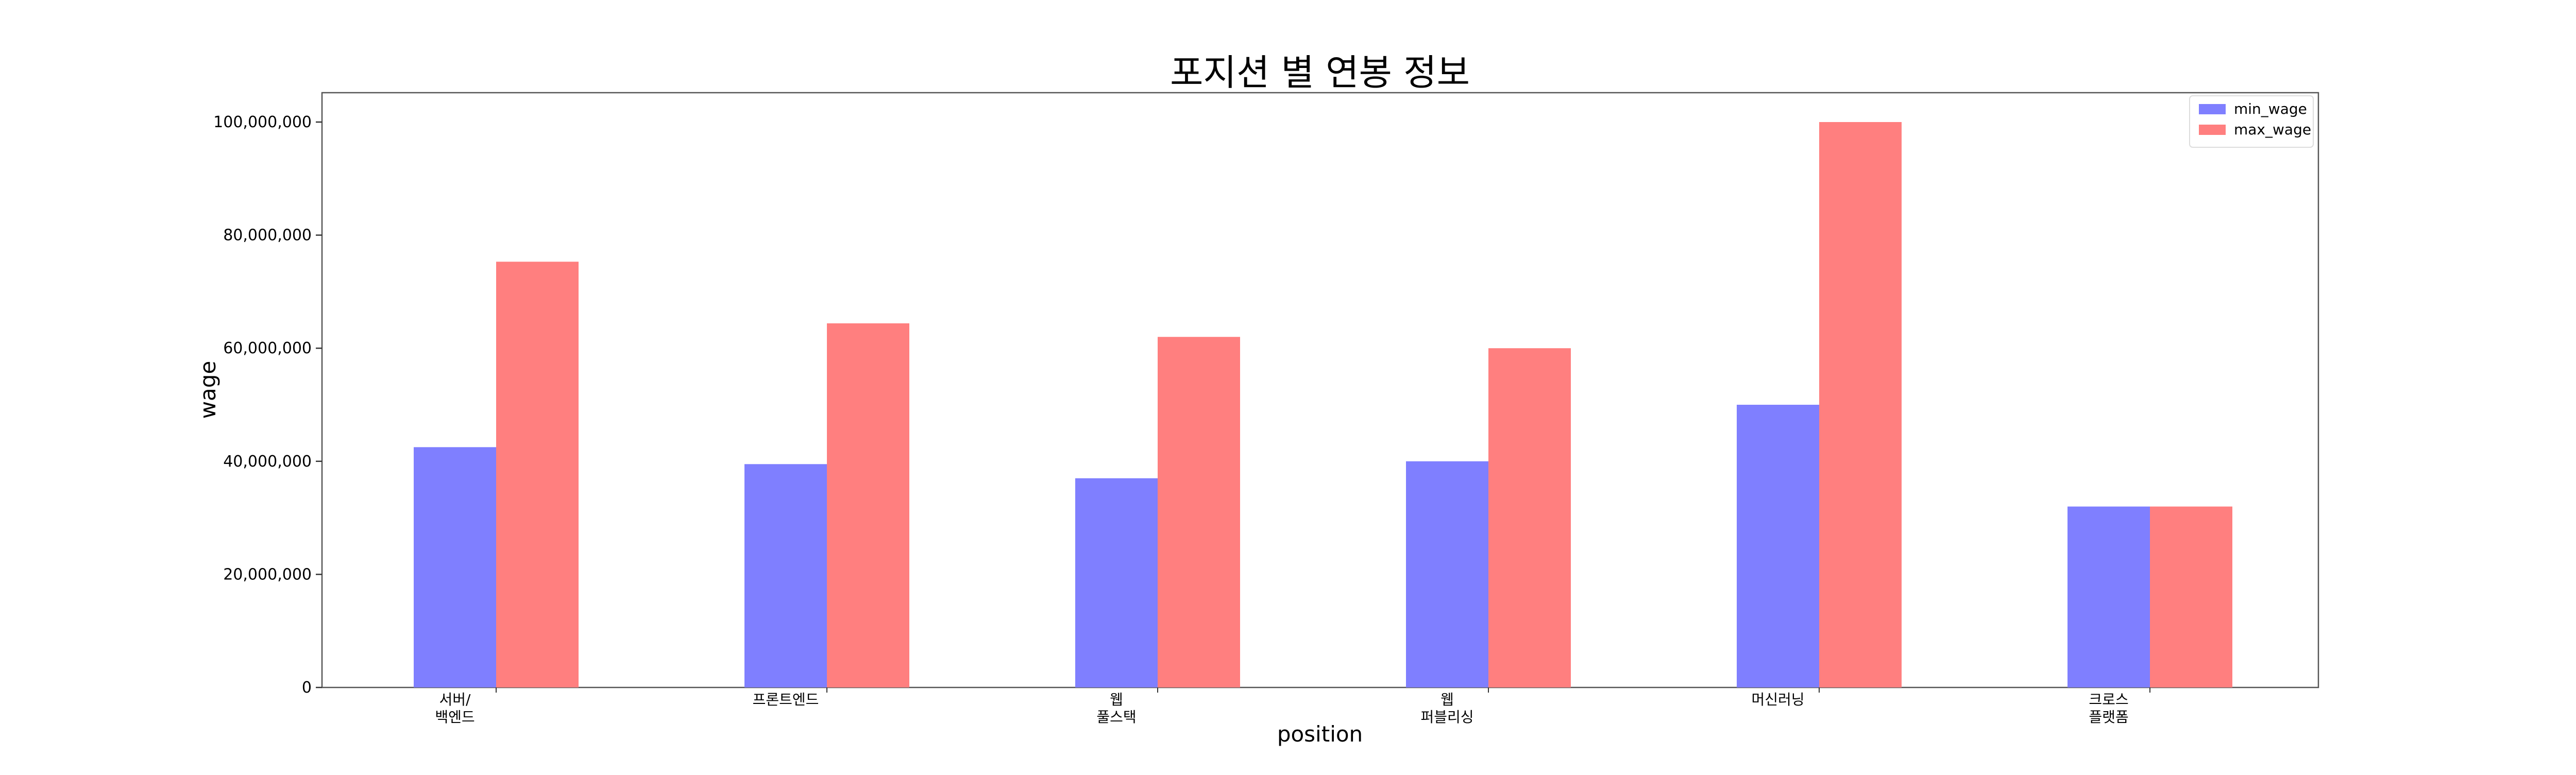 This screenshot has width=2576, height=775. What do you see at coordinates (2212, 109) in the screenshot?
I see `legend-swatch-min_wage` at bounding box center [2212, 109].